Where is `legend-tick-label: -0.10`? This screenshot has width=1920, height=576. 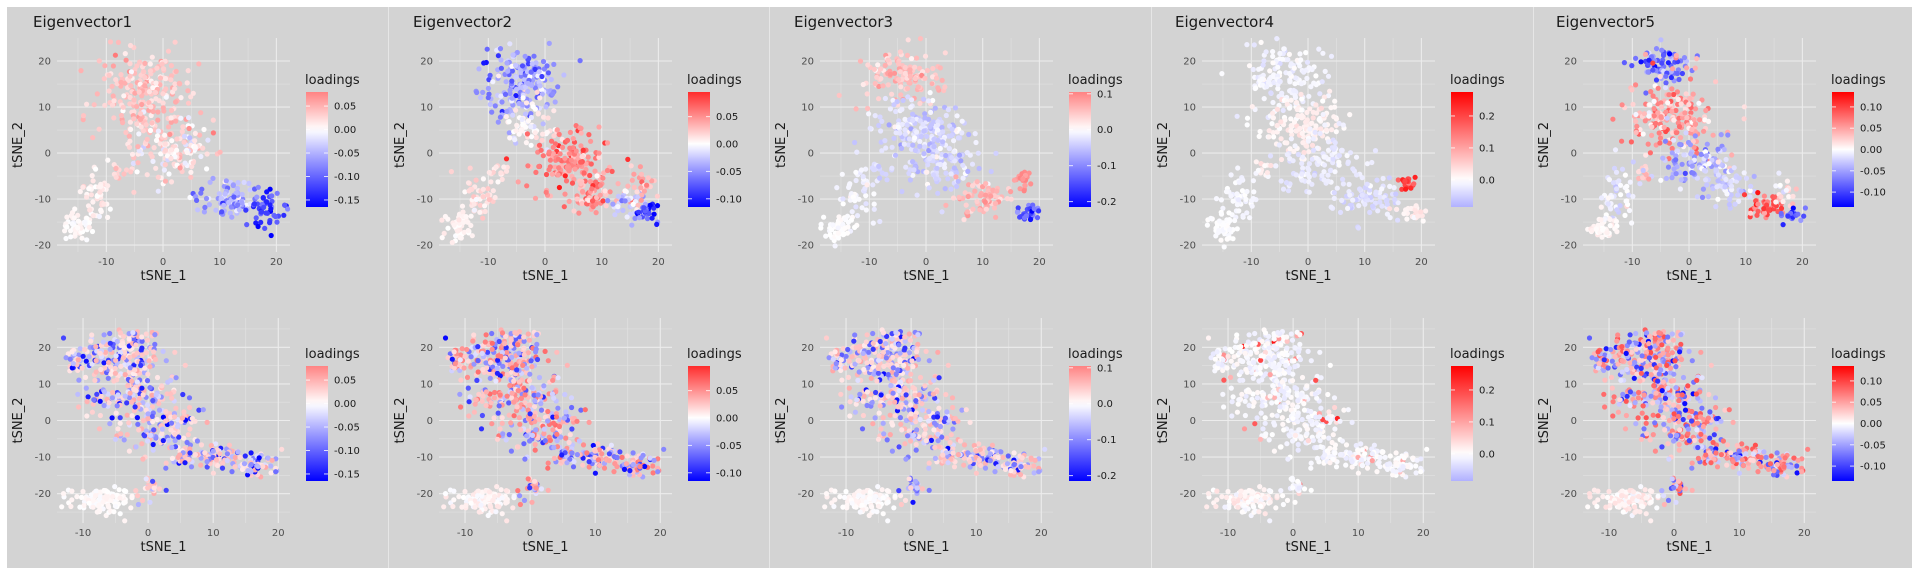 legend-tick-label: -0.10 is located at coordinates (729, 473).